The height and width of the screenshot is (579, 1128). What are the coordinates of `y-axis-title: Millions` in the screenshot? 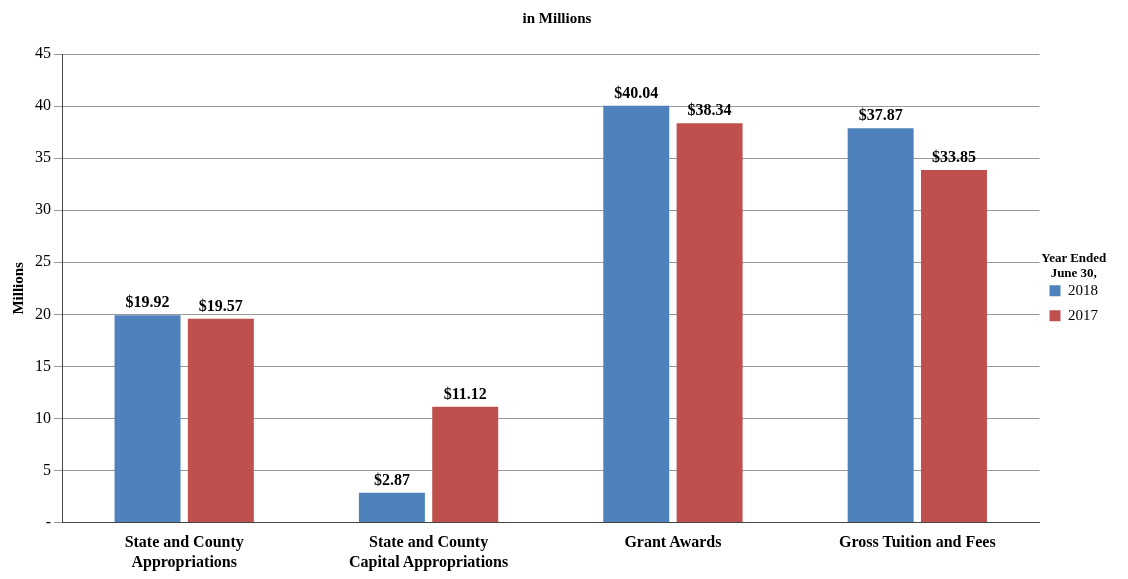 It's located at (17, 288).